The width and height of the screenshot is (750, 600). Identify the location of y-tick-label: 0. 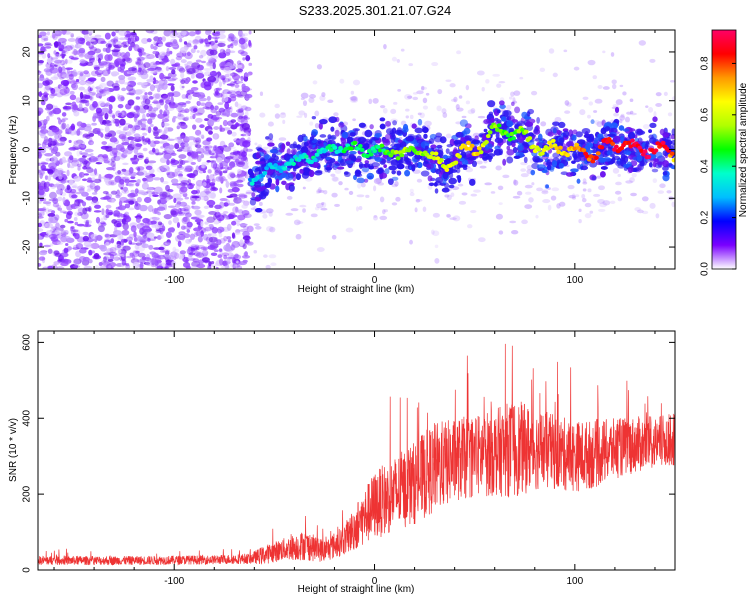
(27, 149).